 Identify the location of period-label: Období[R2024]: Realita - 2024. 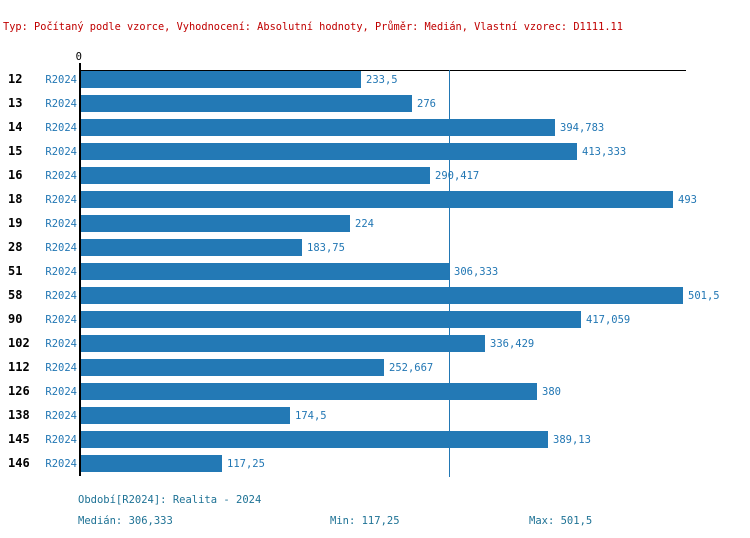
(170, 500).